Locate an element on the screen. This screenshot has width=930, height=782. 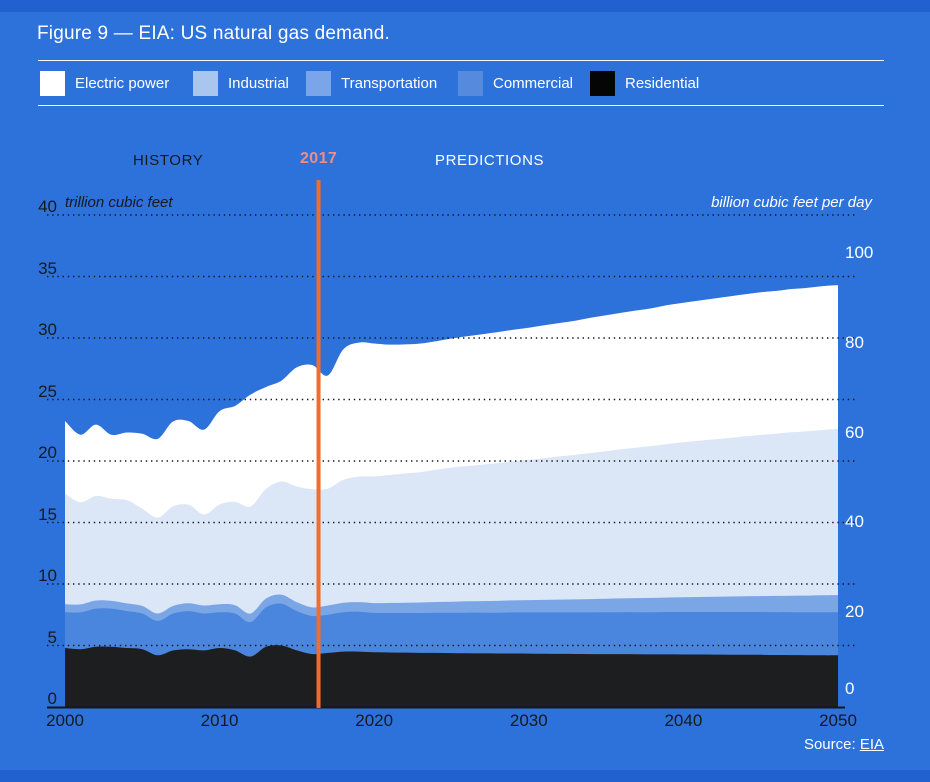
bottom-frame-bar is located at coordinates (465, 776).